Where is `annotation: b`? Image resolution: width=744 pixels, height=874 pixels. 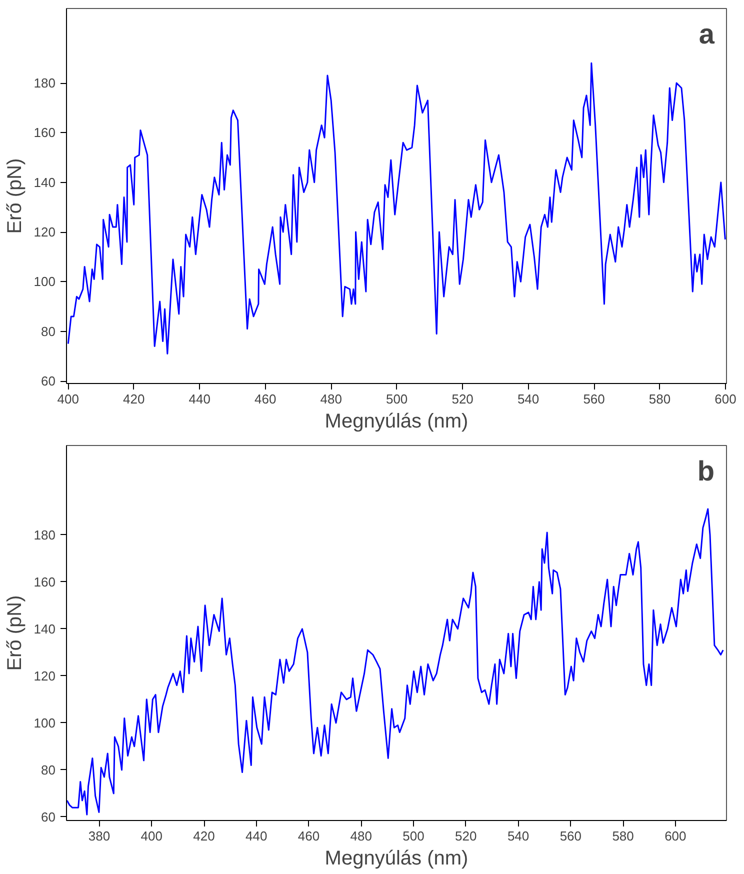 annotation: b is located at coordinates (706, 471).